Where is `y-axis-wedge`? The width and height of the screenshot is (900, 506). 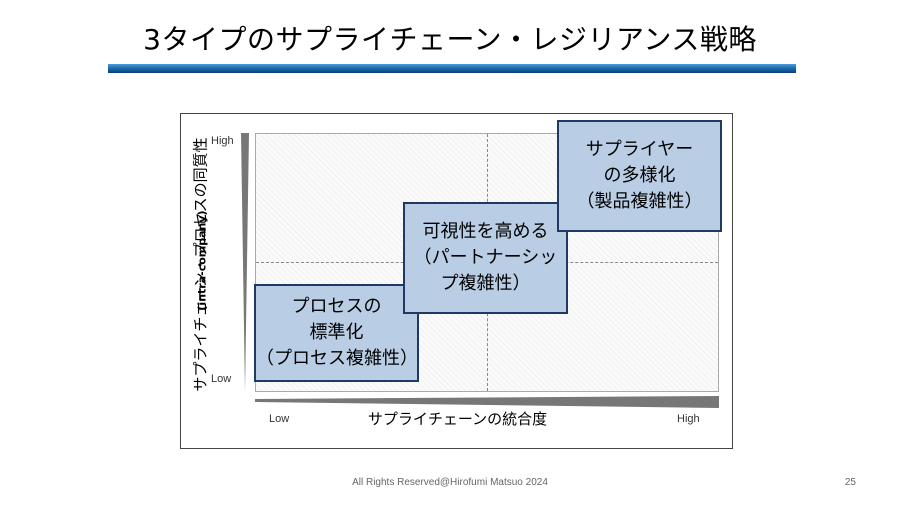
y-axis-wedge is located at coordinates (245, 262).